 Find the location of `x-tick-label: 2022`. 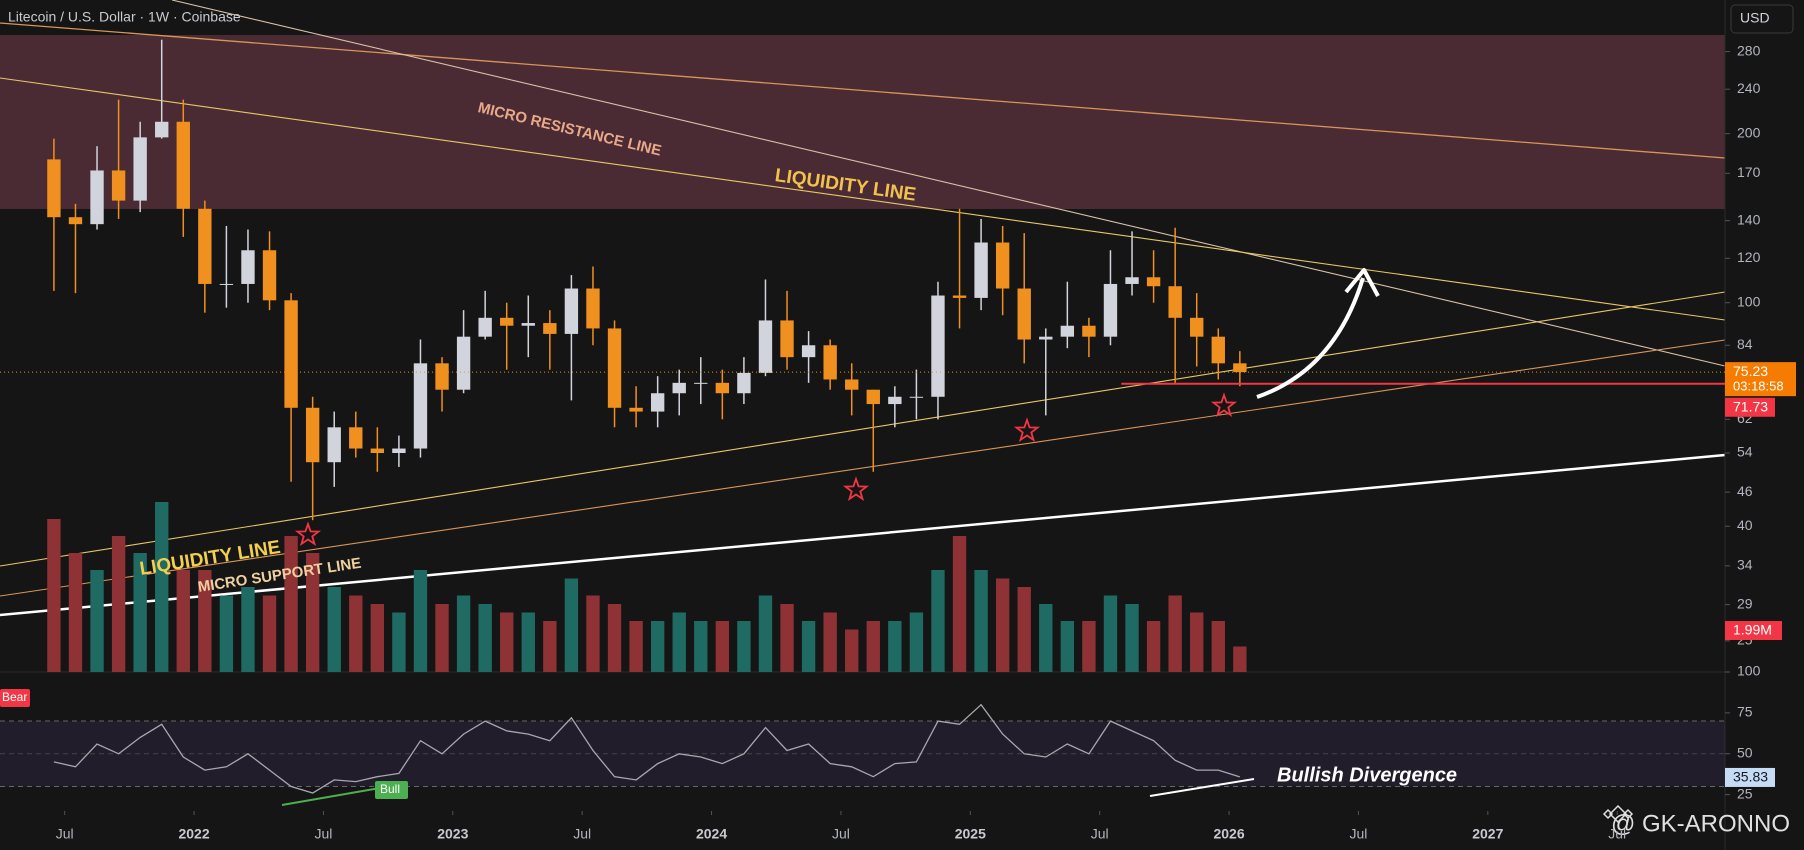

x-tick-label: 2022 is located at coordinates (193, 834).